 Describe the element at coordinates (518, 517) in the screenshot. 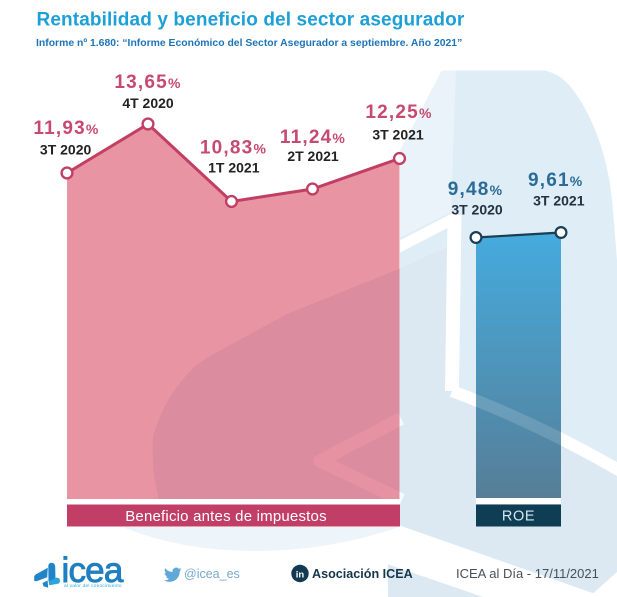

I see `svg-text: ROE` at that location.